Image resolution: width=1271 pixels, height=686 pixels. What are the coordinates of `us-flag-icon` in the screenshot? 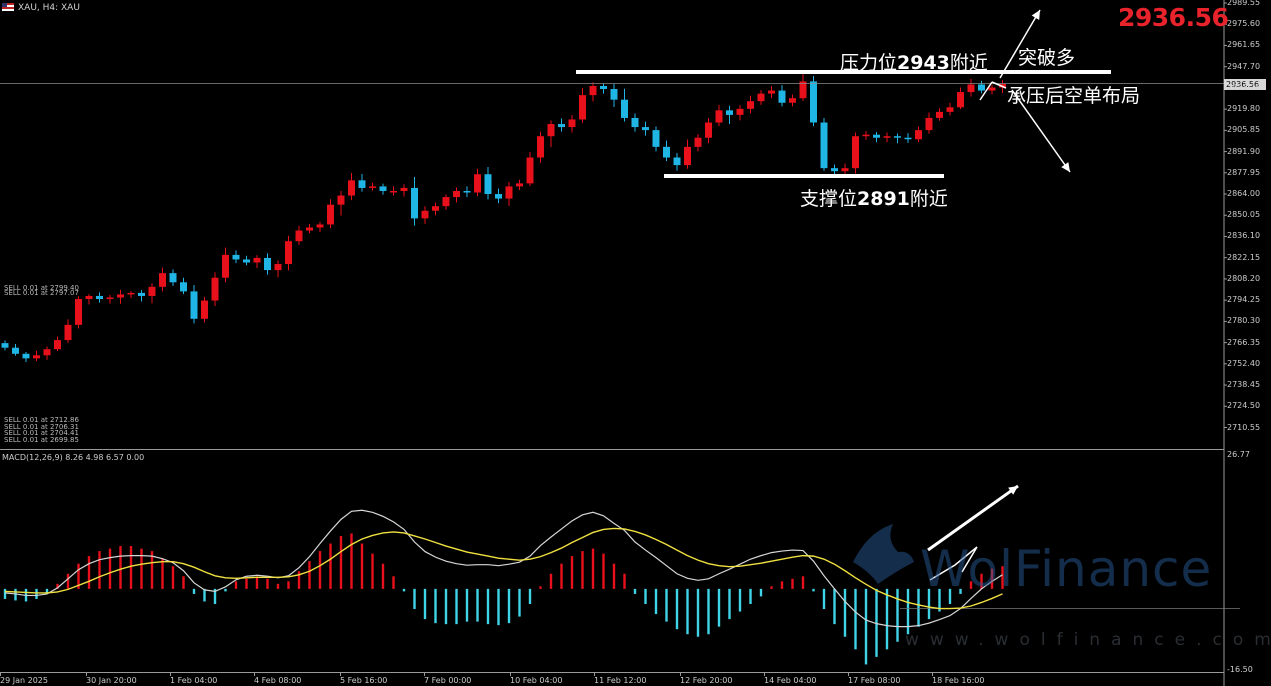 It's located at (8, 7).